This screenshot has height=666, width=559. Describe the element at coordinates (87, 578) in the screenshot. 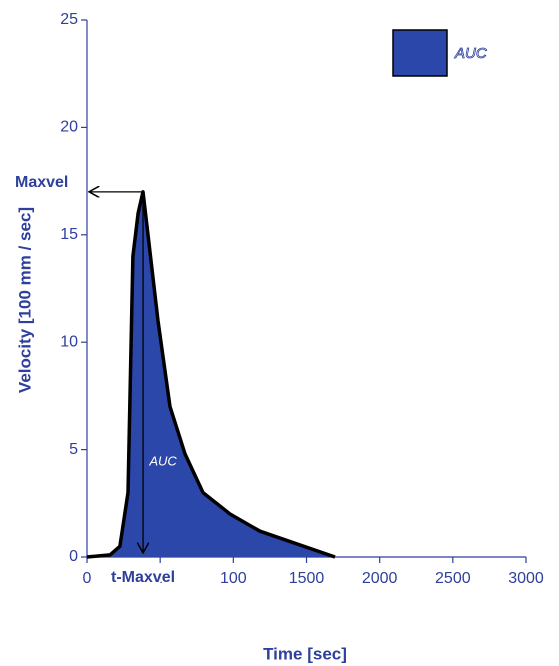

I see `x-tick-label: 0` at that location.